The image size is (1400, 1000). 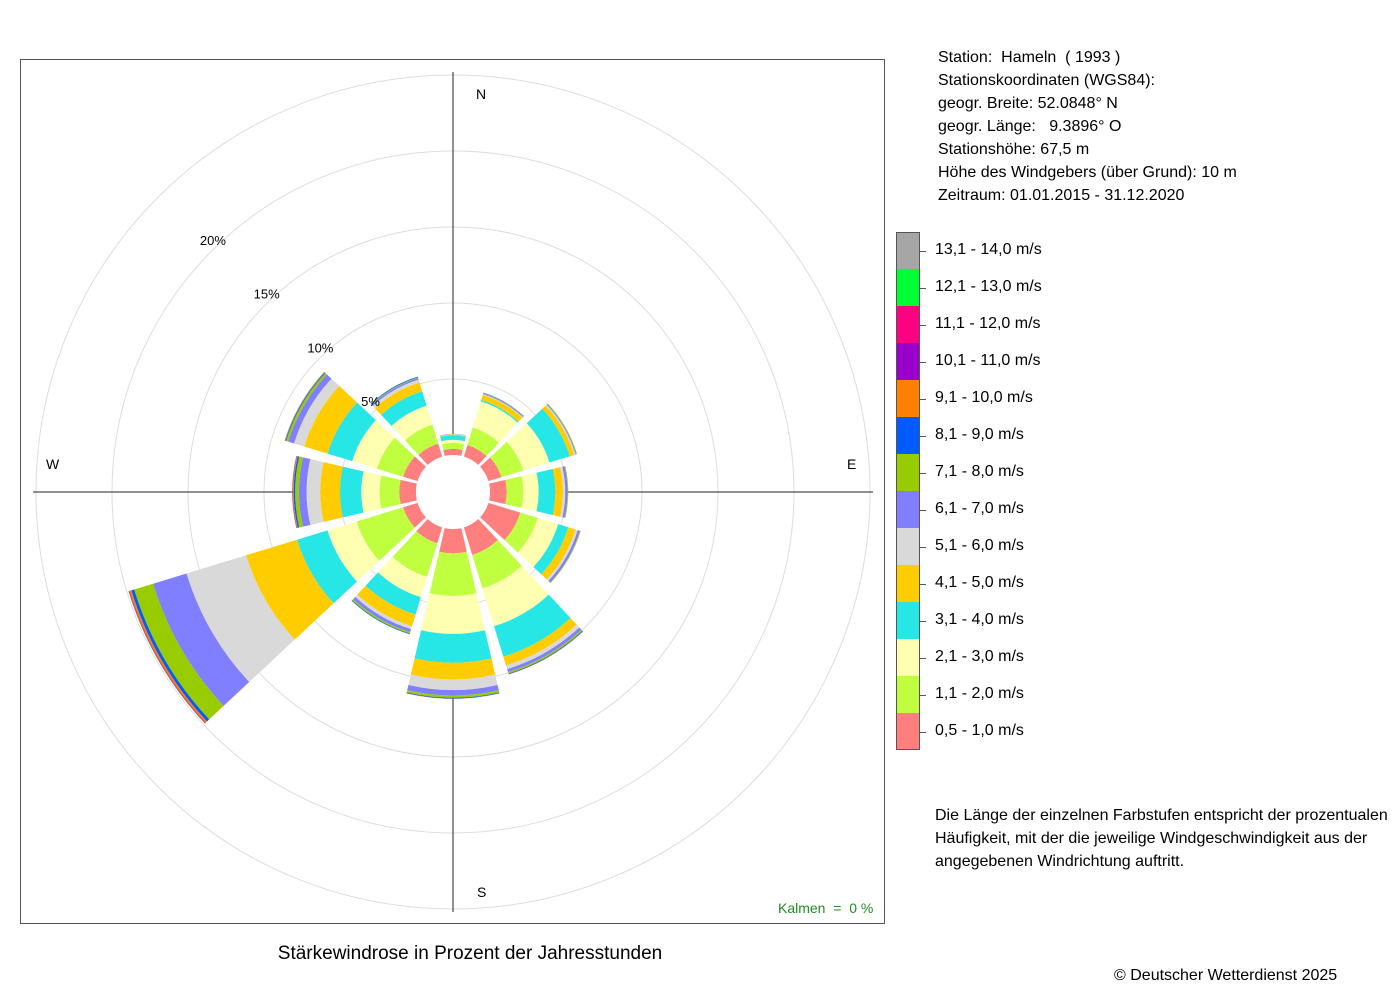 I want to click on direction-label-w: W, so click(x=53, y=464).